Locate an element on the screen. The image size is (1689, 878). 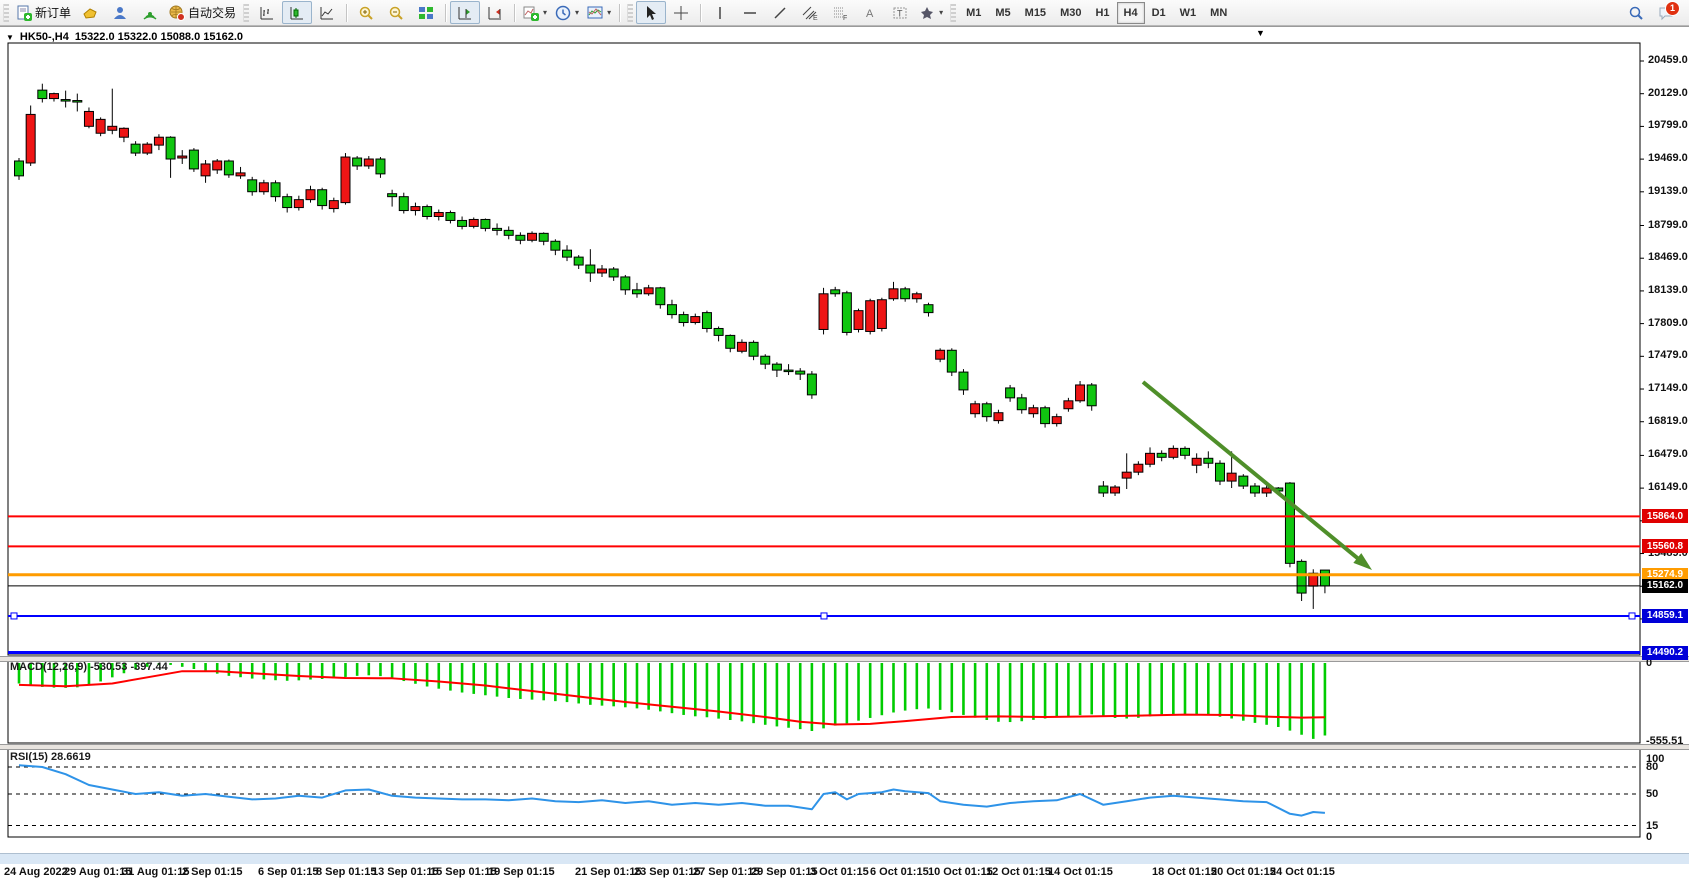
price-tag: 15162.0 is located at coordinates (1665, 585).